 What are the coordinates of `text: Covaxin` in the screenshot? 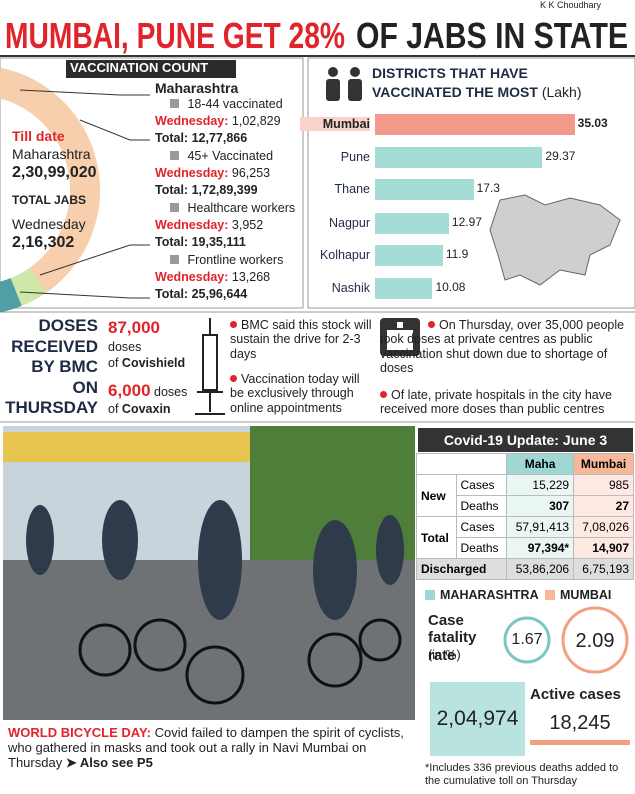 It's located at (146, 409).